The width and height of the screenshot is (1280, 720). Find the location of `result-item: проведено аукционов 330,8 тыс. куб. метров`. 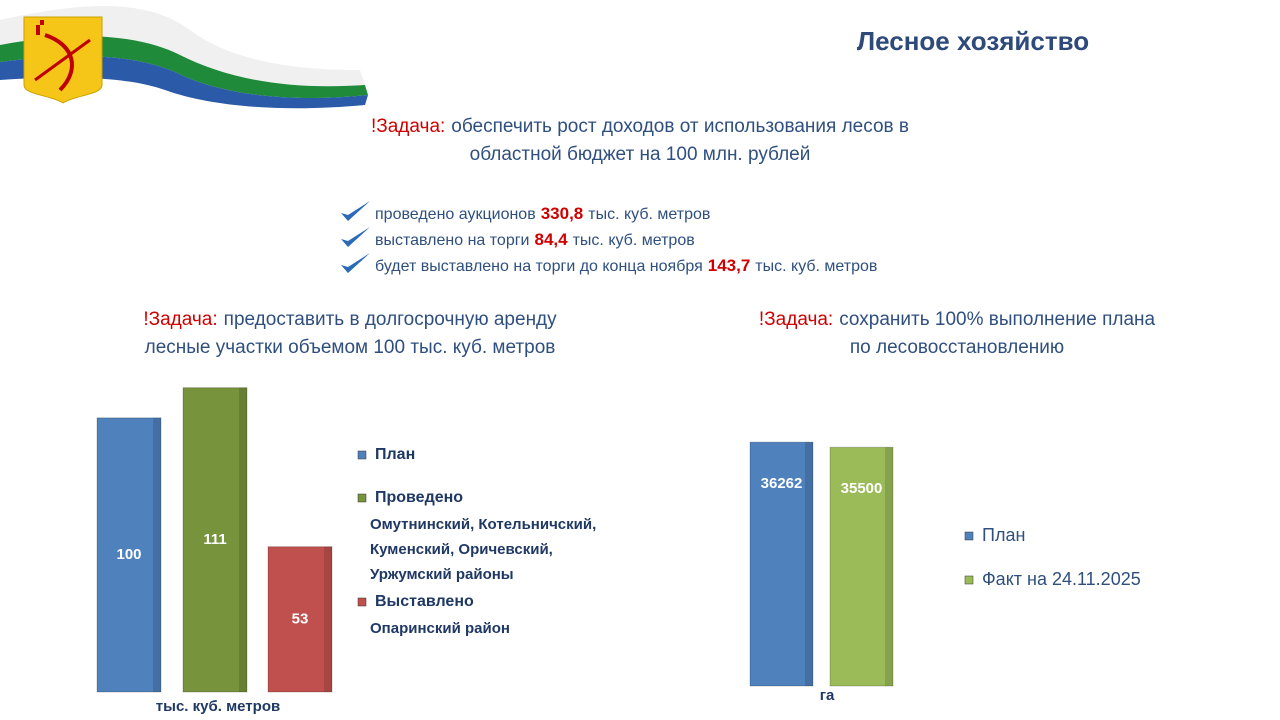

result-item: проведено аукционов 330,8 тыс. куб. метров is located at coordinates (542, 213).